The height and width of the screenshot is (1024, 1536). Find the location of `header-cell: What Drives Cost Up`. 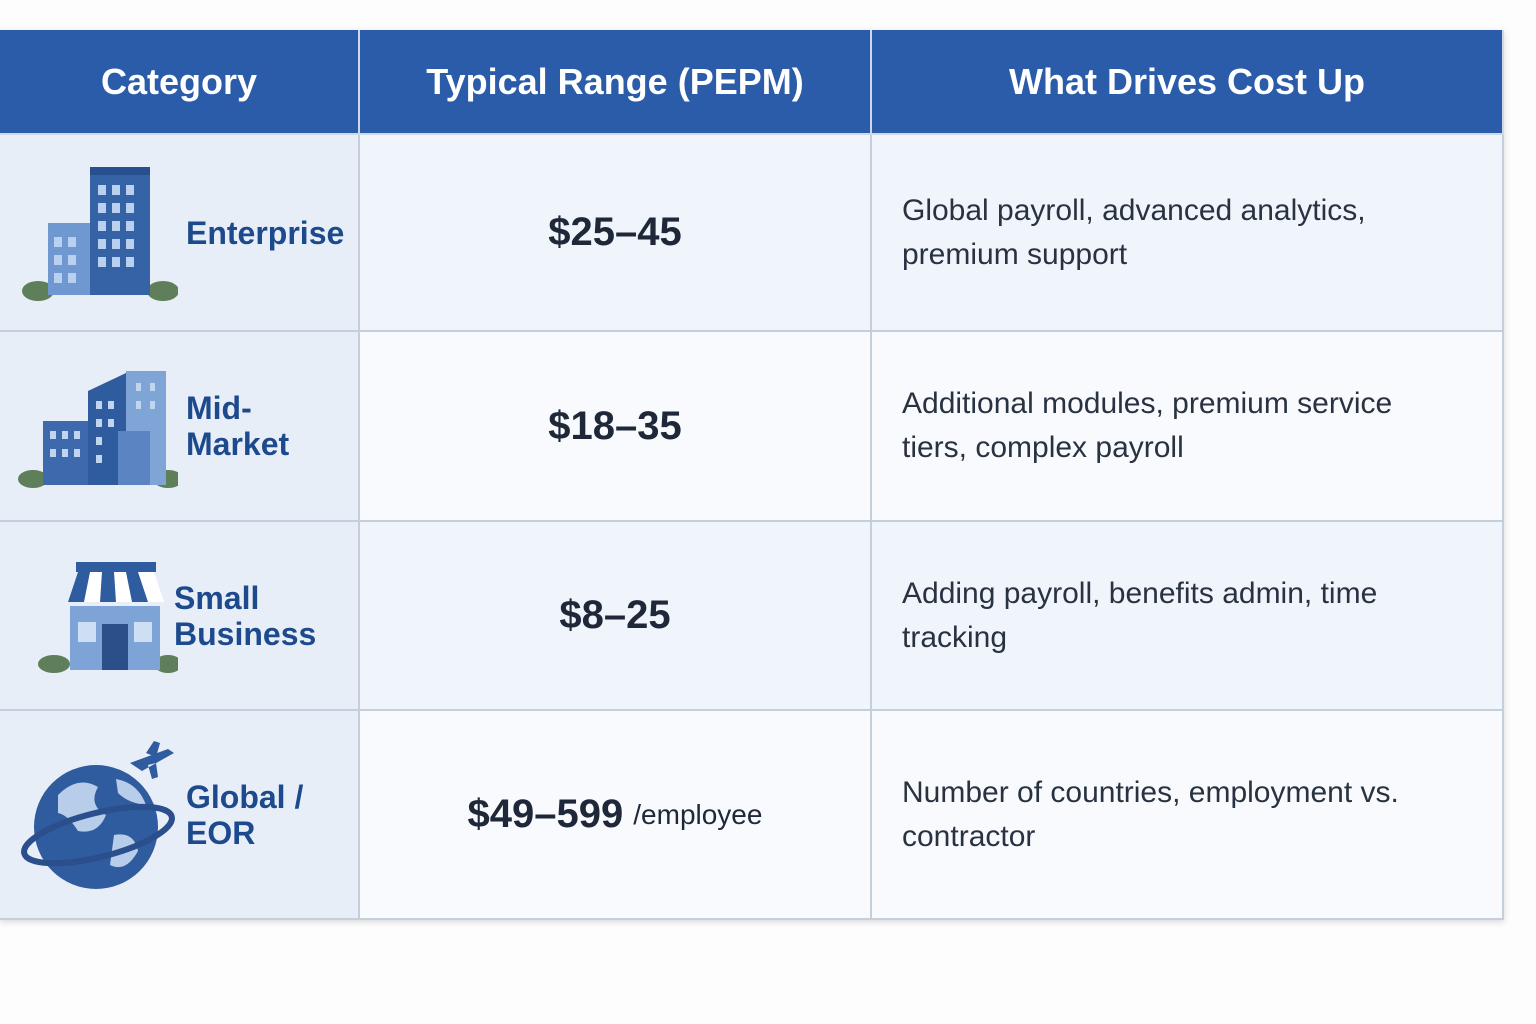

header-cell: What Drives Cost Up is located at coordinates (1188, 82).